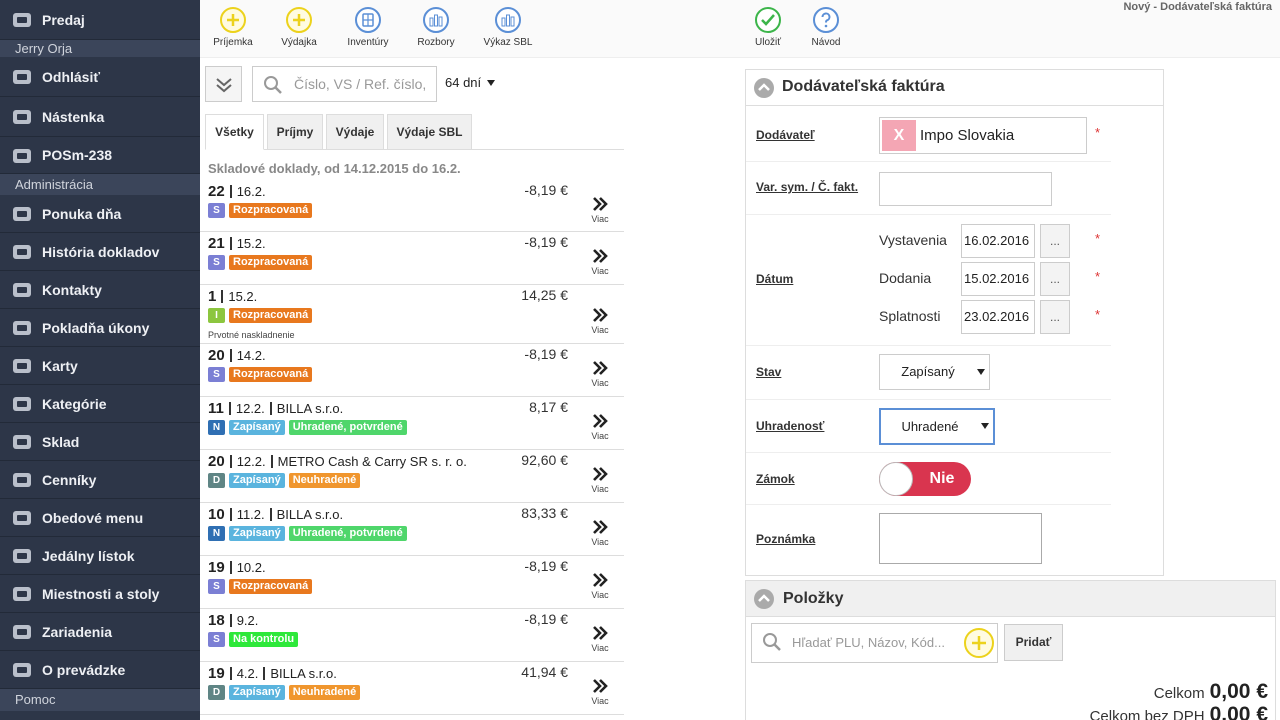 The width and height of the screenshot is (1280, 720). I want to click on date-input: 16.02.2016, so click(998, 241).